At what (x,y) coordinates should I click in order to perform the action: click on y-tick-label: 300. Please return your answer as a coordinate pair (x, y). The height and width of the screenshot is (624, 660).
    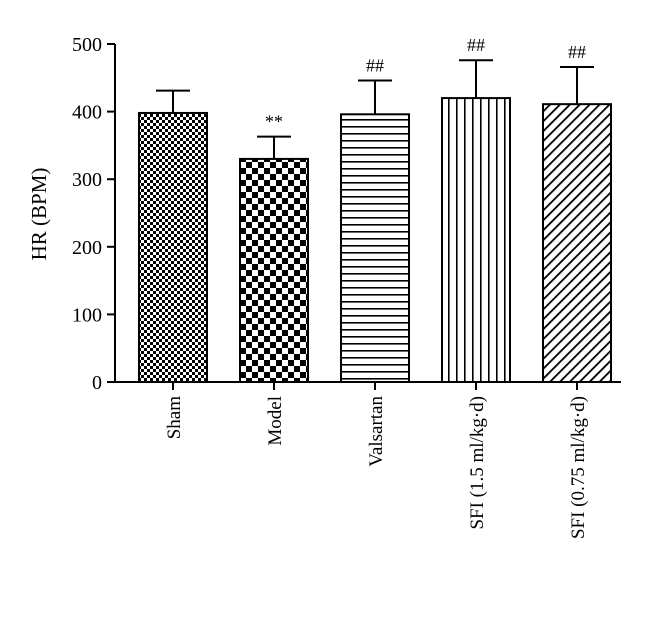
    Looking at the image, I should click on (87, 180).